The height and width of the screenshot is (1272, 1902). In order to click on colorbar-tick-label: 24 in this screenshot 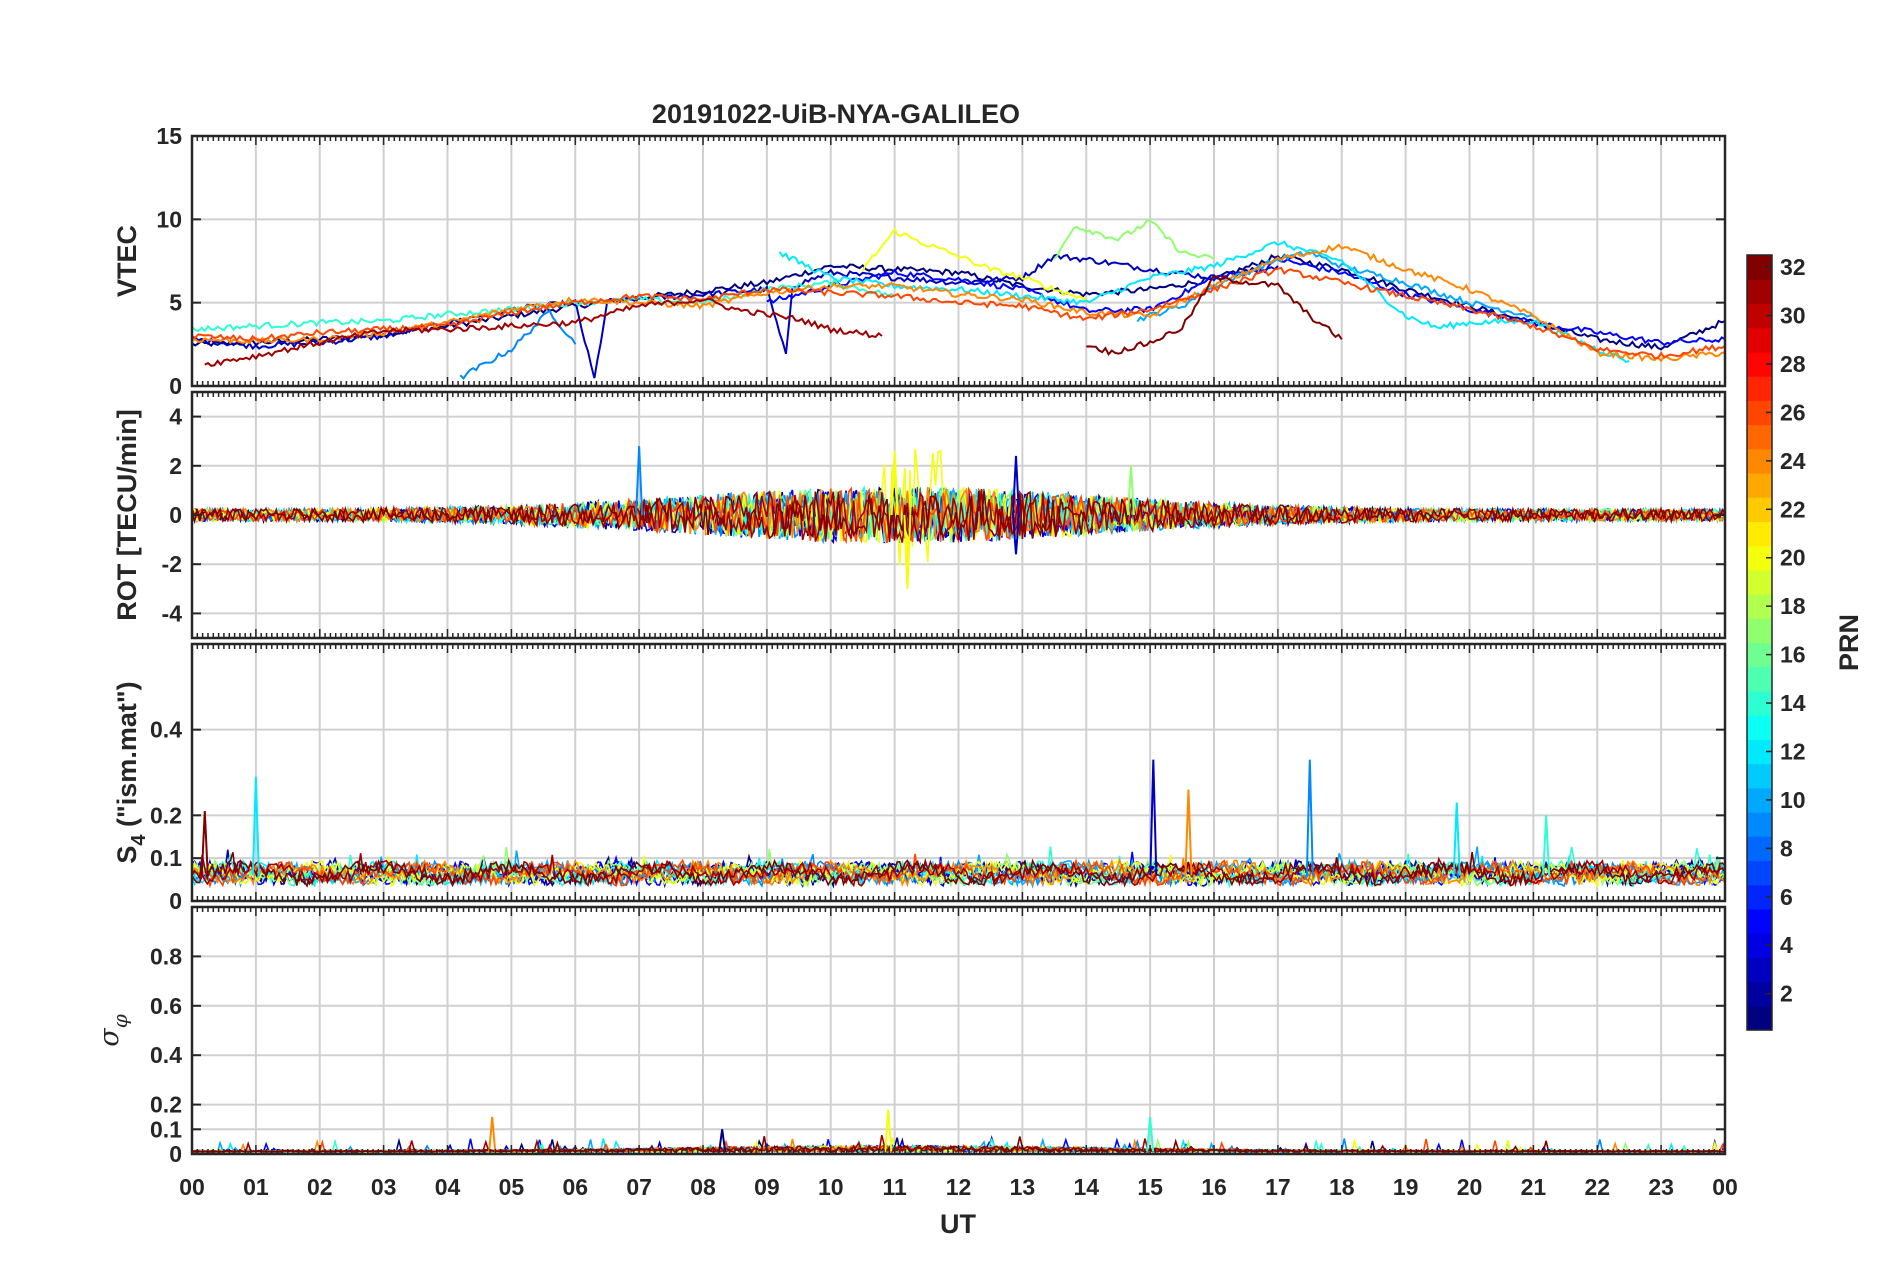, I will do `click(1793, 461)`.